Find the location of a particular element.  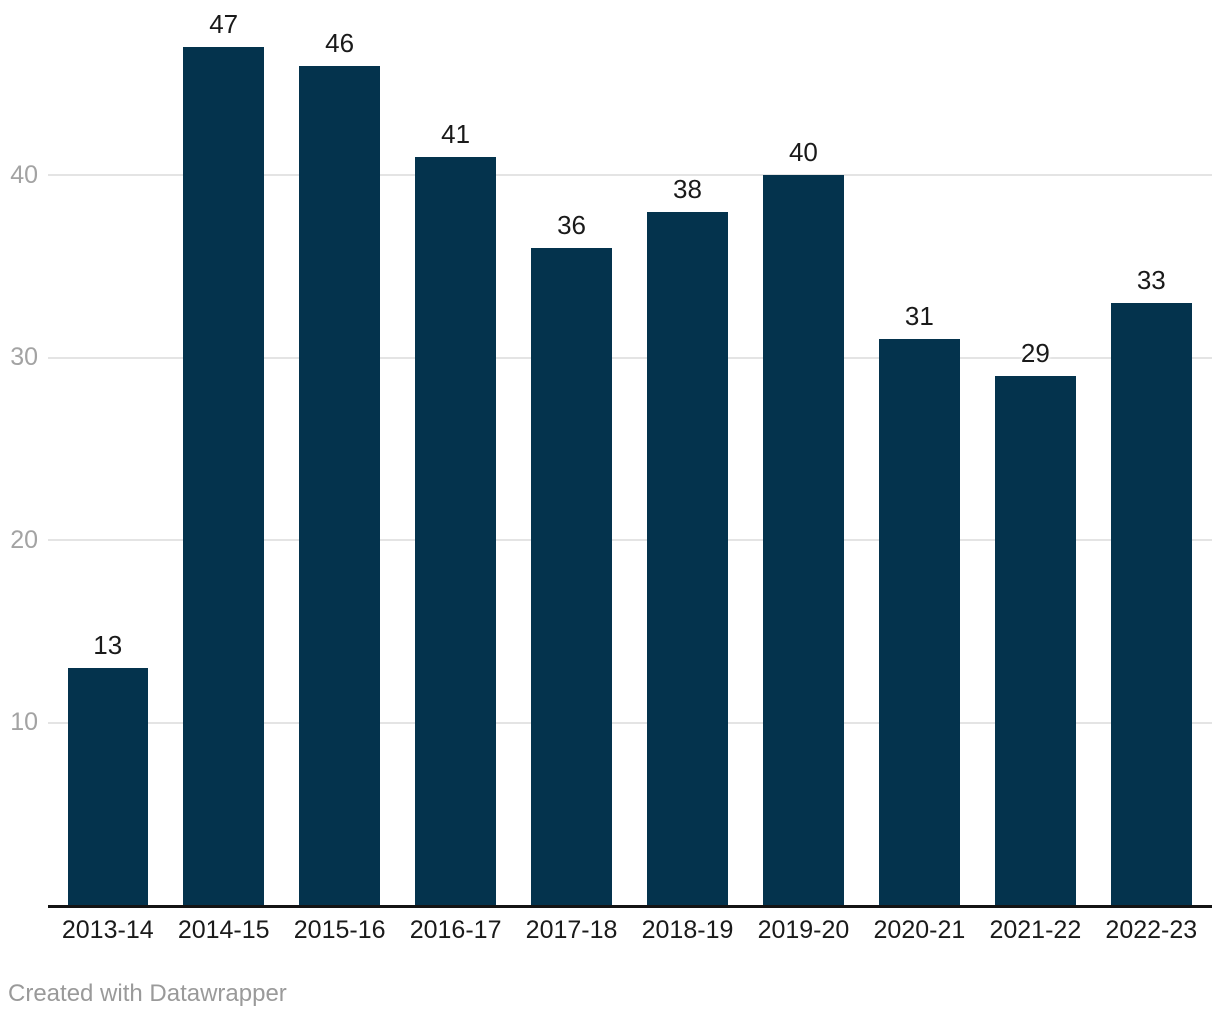

bar-value-label: 46 is located at coordinates (340, 42).